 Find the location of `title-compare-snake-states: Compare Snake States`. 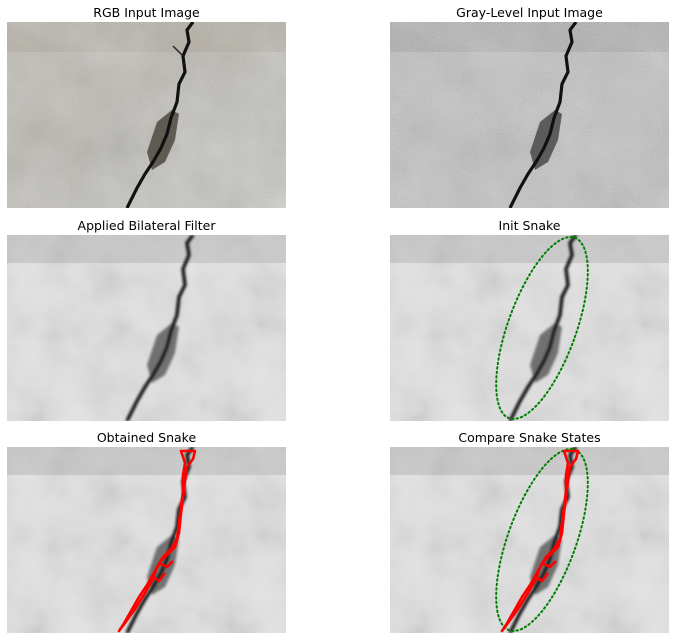

title-compare-snake-states: Compare Snake States is located at coordinates (529, 437).